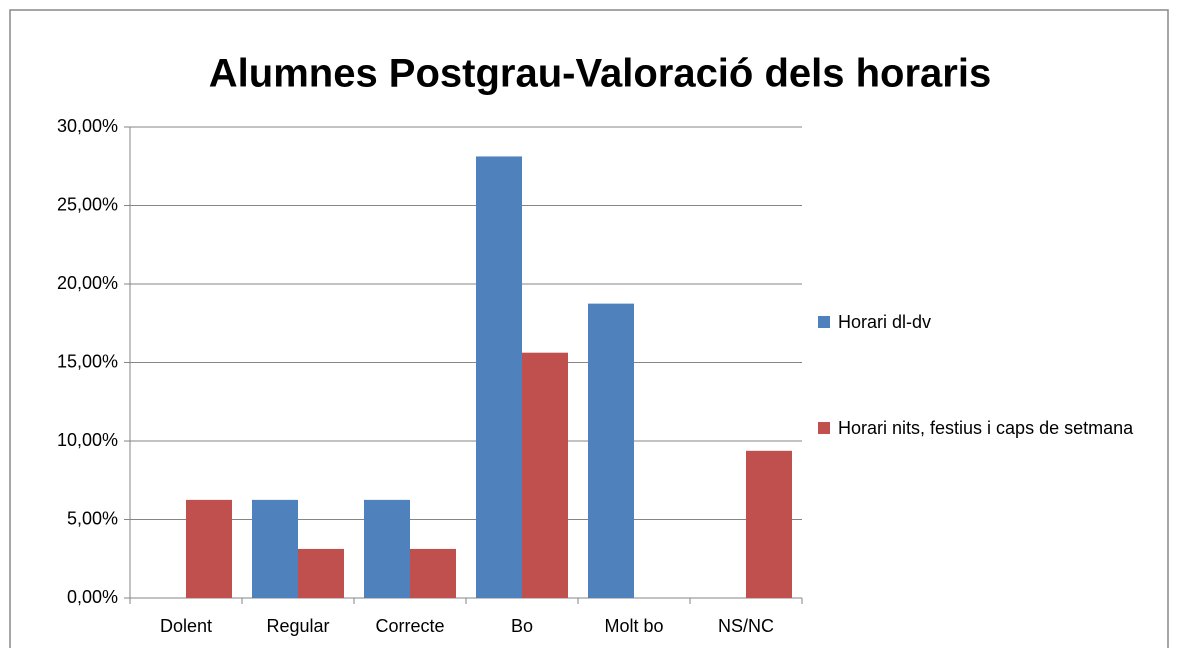  I want to click on y-tick-label: 30,00%, so click(87, 126).